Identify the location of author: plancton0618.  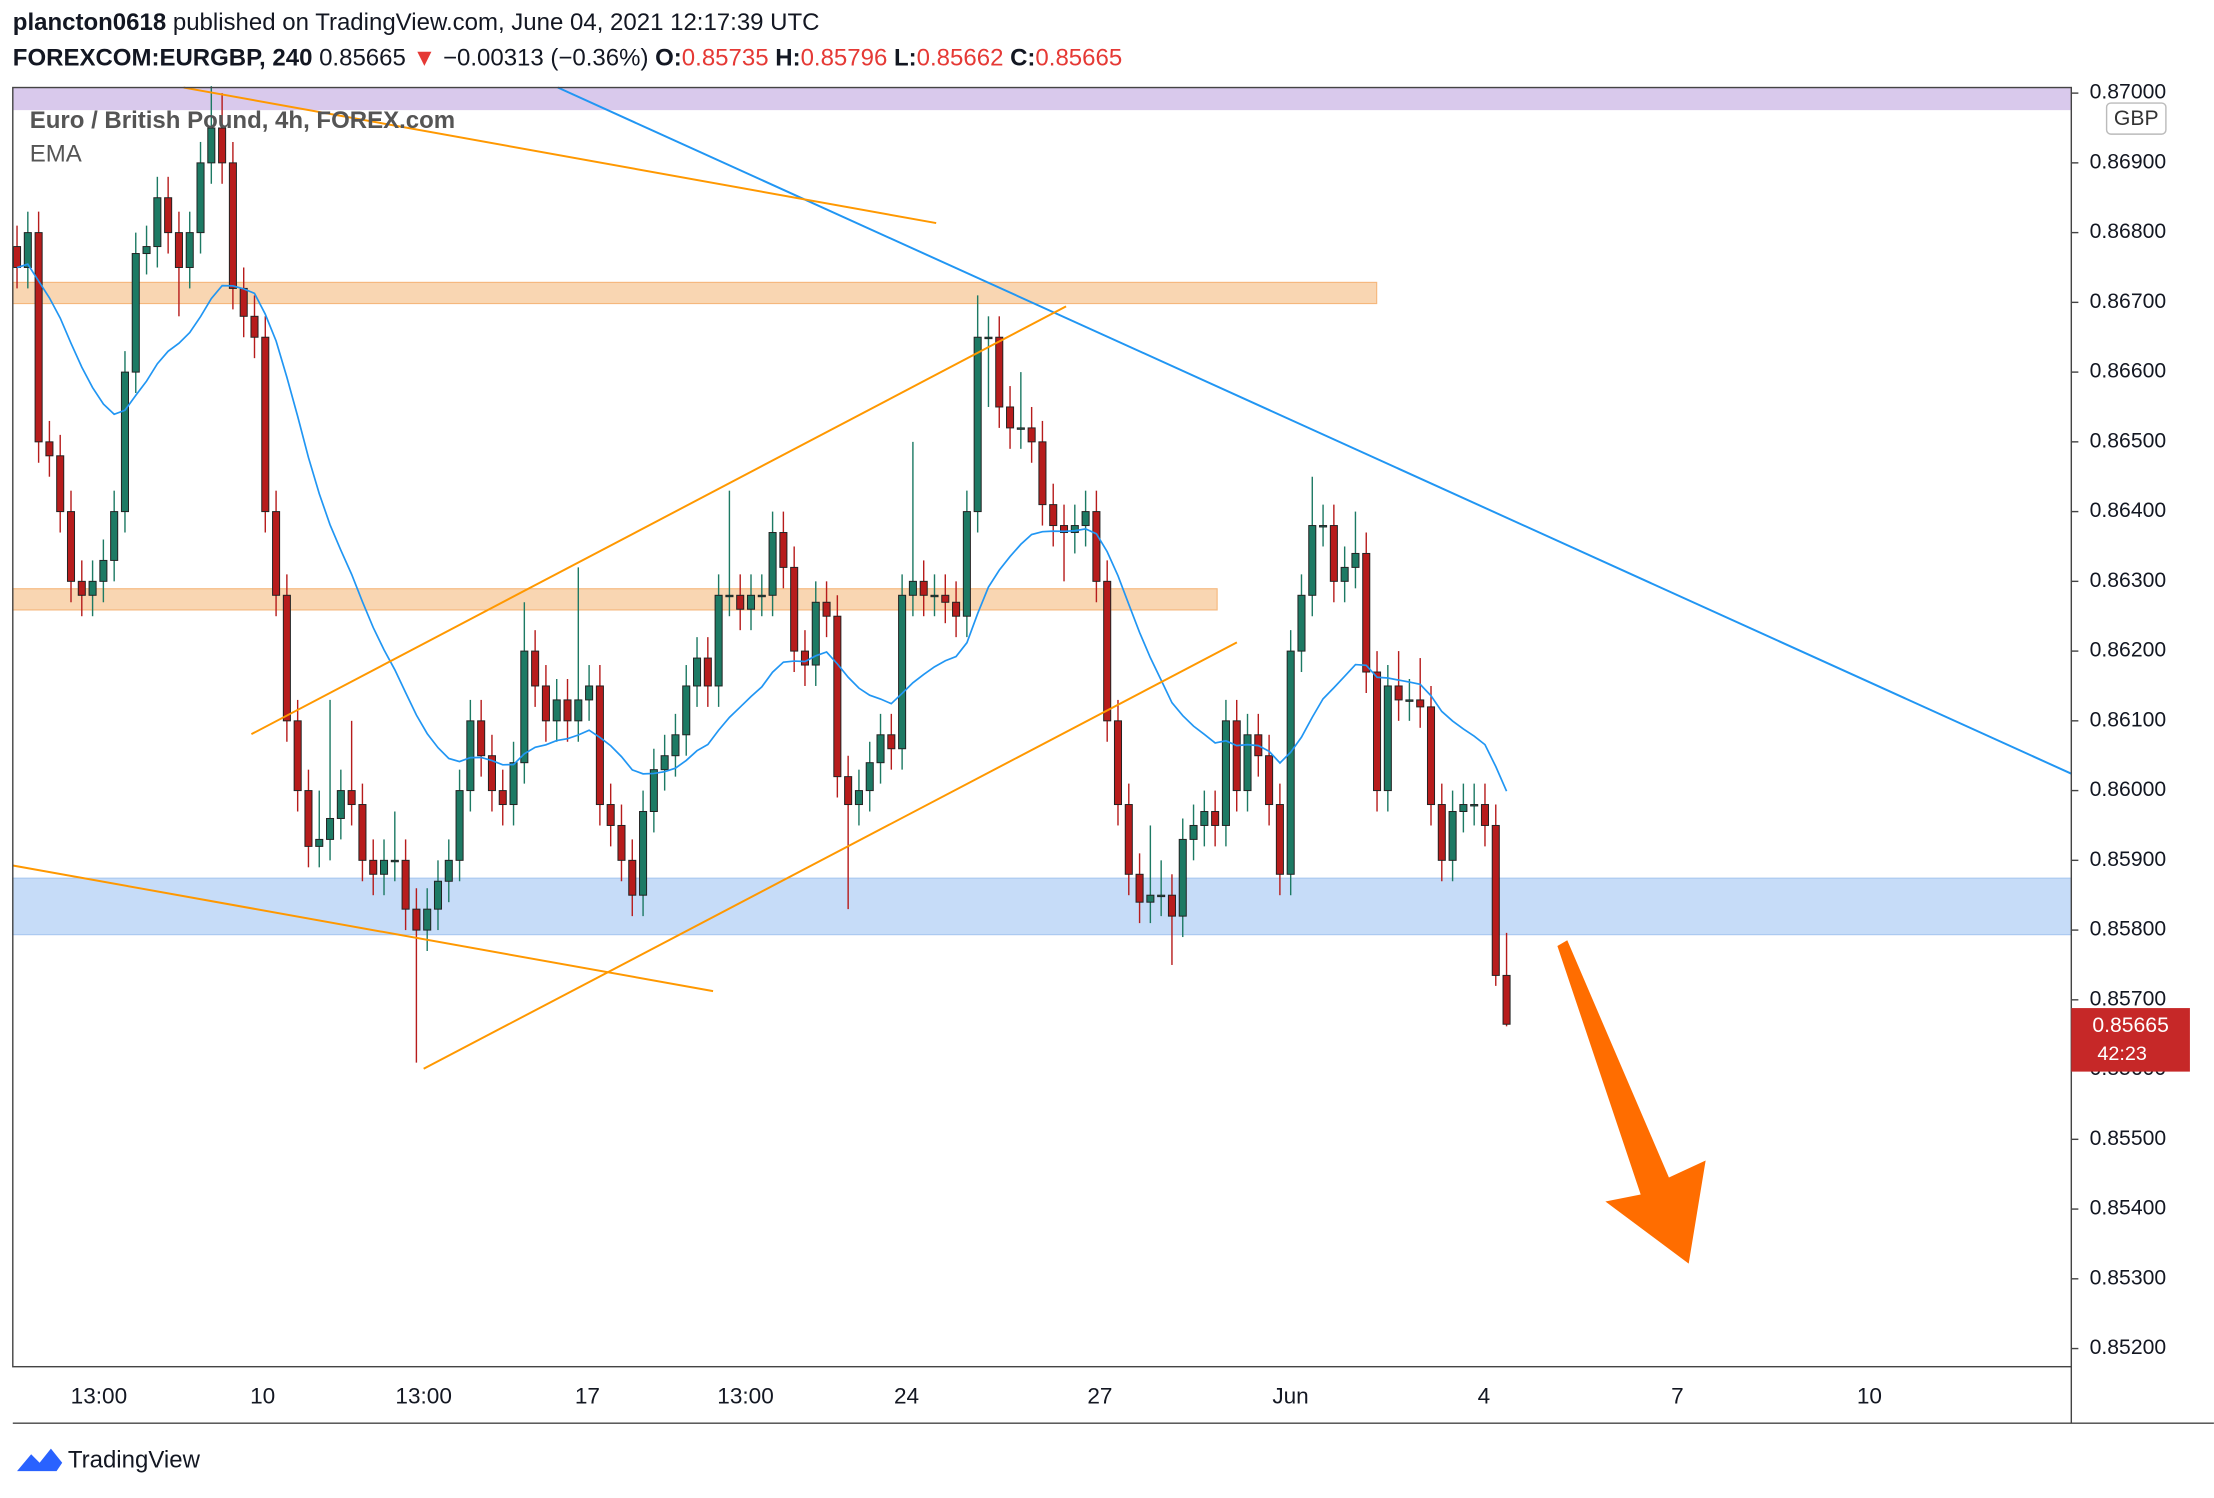
(89, 22).